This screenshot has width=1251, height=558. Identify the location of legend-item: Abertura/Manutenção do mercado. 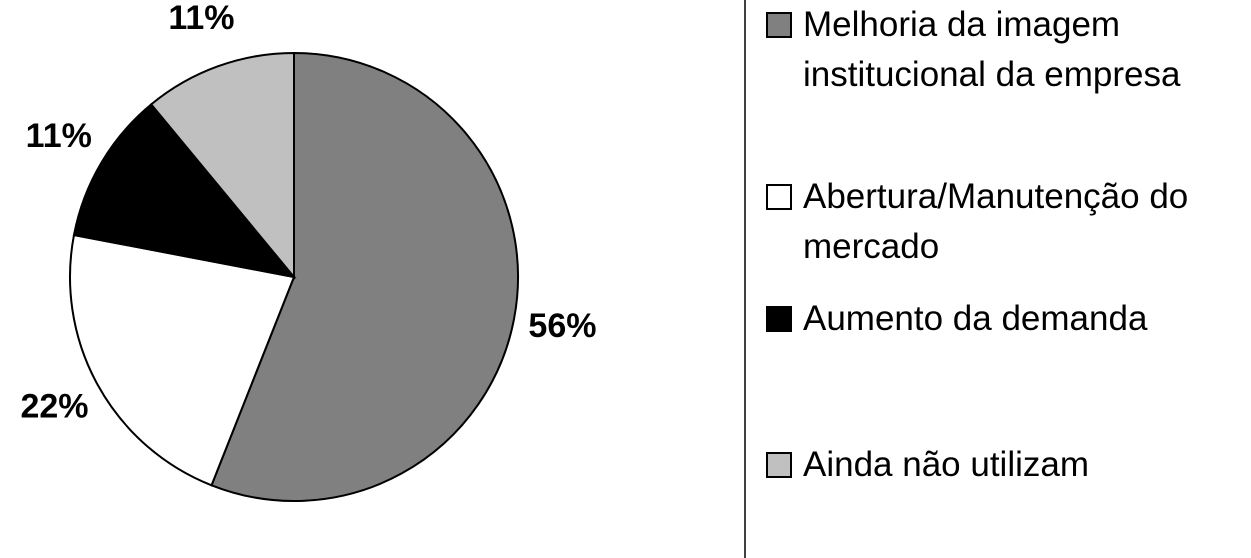
(1006, 222).